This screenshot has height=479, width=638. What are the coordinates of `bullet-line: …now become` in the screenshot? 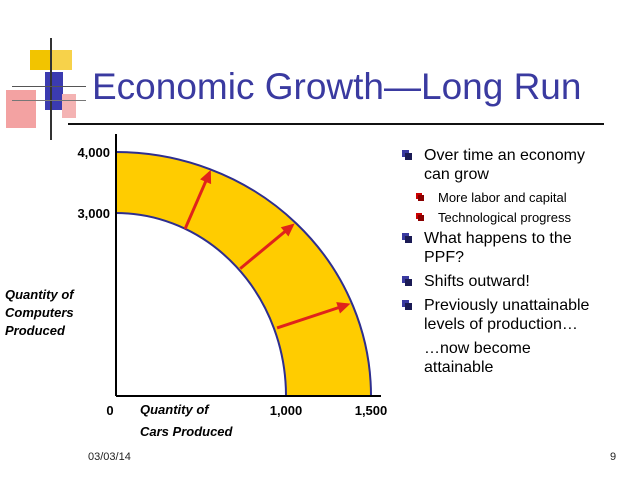 It's located at (477, 348).